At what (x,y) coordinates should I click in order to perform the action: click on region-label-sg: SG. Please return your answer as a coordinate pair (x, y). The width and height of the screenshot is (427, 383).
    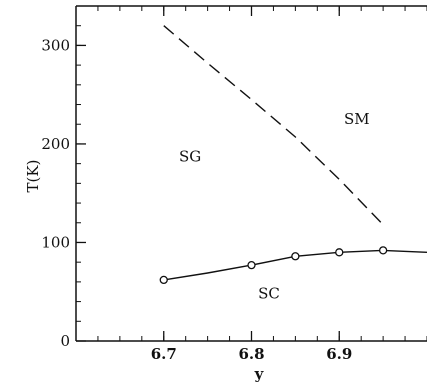
    Looking at the image, I should click on (190, 157).